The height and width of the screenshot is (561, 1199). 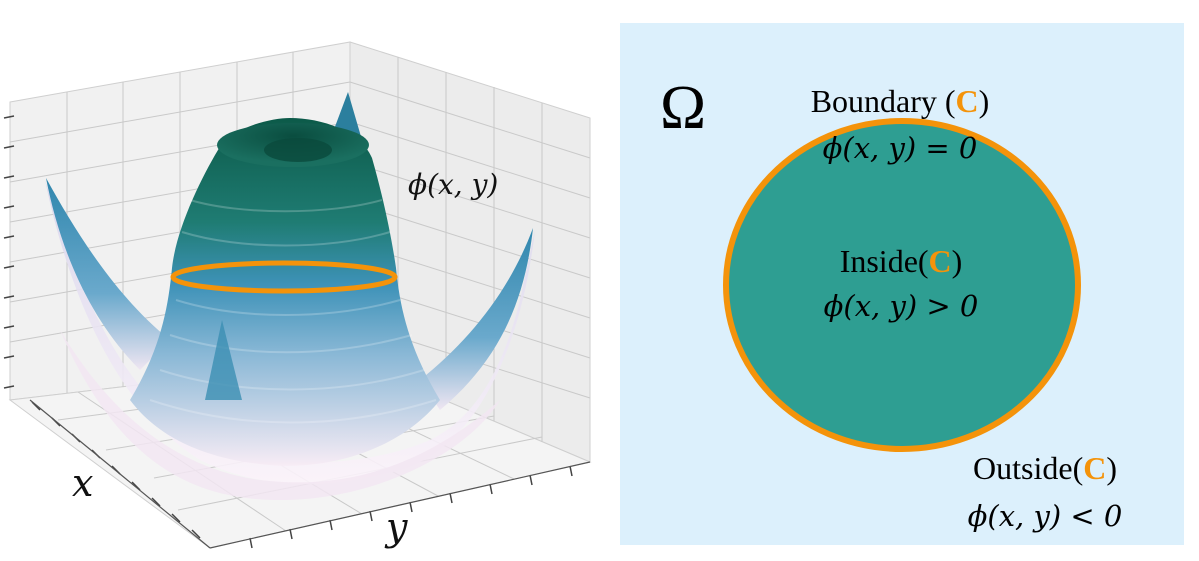 I want to click on y-axis-line, so click(x=400, y=505).